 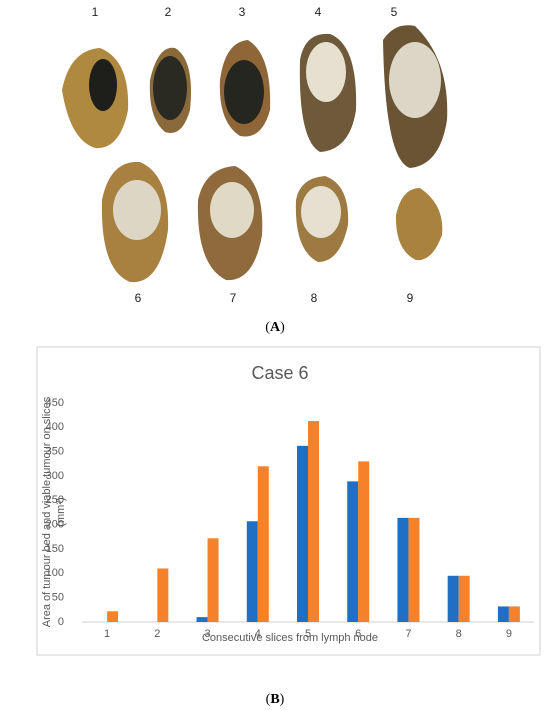 What do you see at coordinates (157, 634) in the screenshot?
I see `x-tick-label: 2` at bounding box center [157, 634].